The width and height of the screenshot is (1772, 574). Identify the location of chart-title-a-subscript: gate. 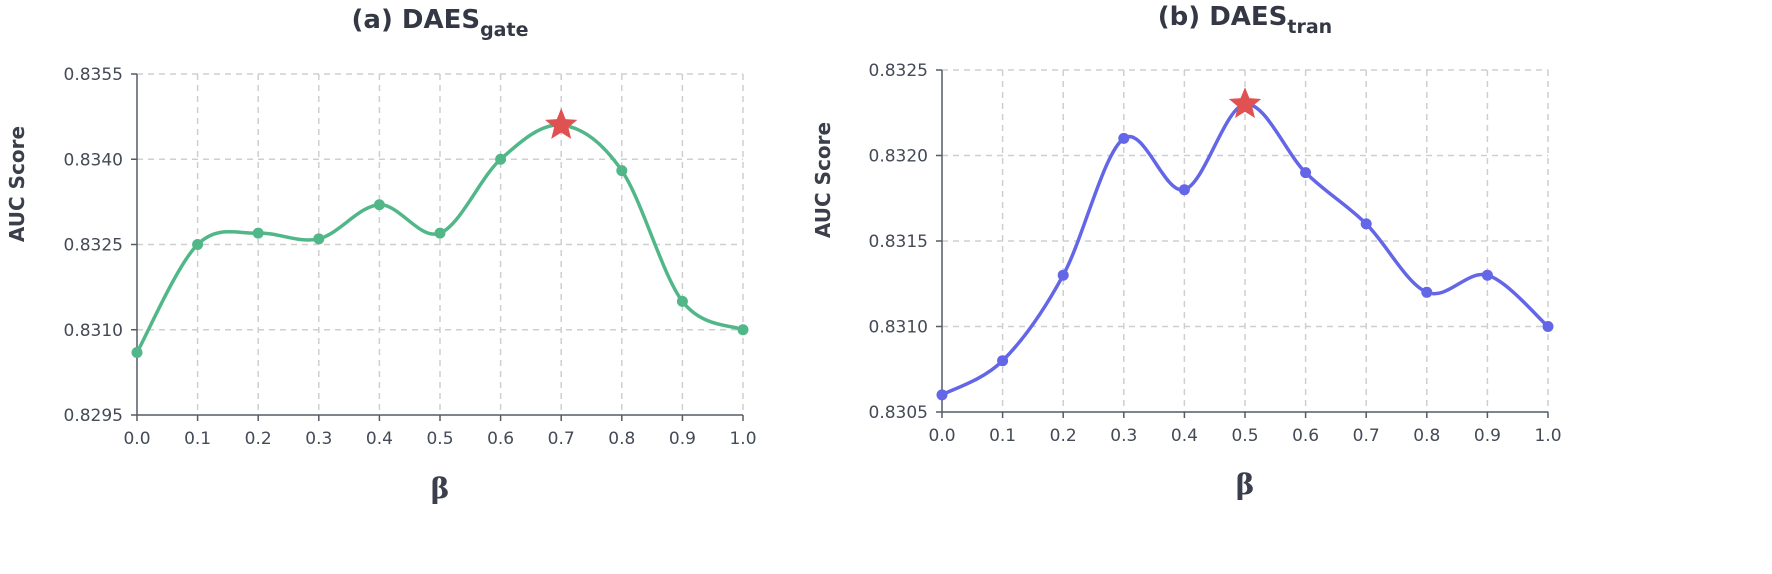
(504, 30).